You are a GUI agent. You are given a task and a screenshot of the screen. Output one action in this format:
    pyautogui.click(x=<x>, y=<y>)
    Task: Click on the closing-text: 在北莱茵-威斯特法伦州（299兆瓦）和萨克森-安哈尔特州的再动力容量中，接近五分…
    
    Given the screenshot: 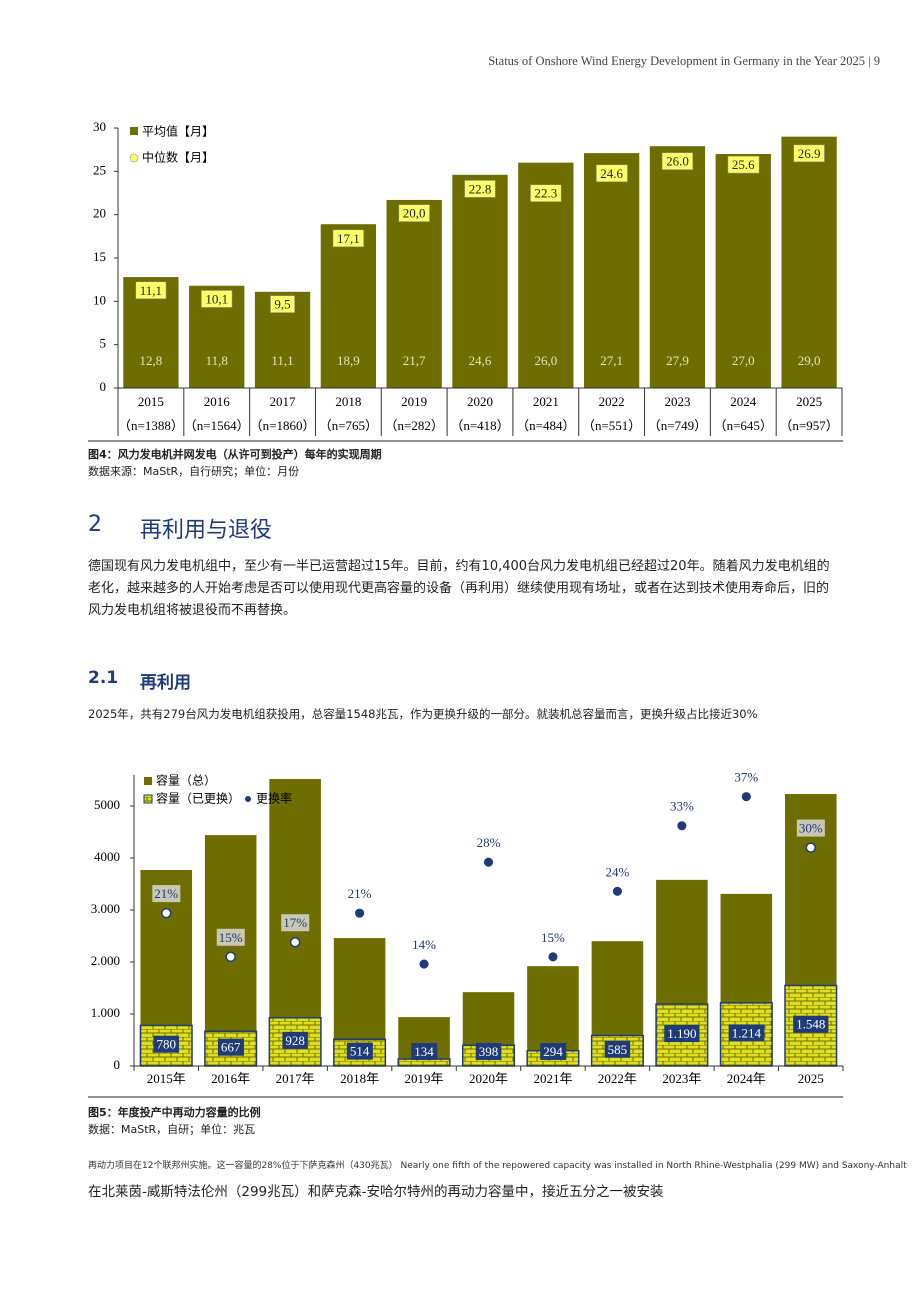 What is the action you would take?
    pyautogui.click(x=376, y=1192)
    